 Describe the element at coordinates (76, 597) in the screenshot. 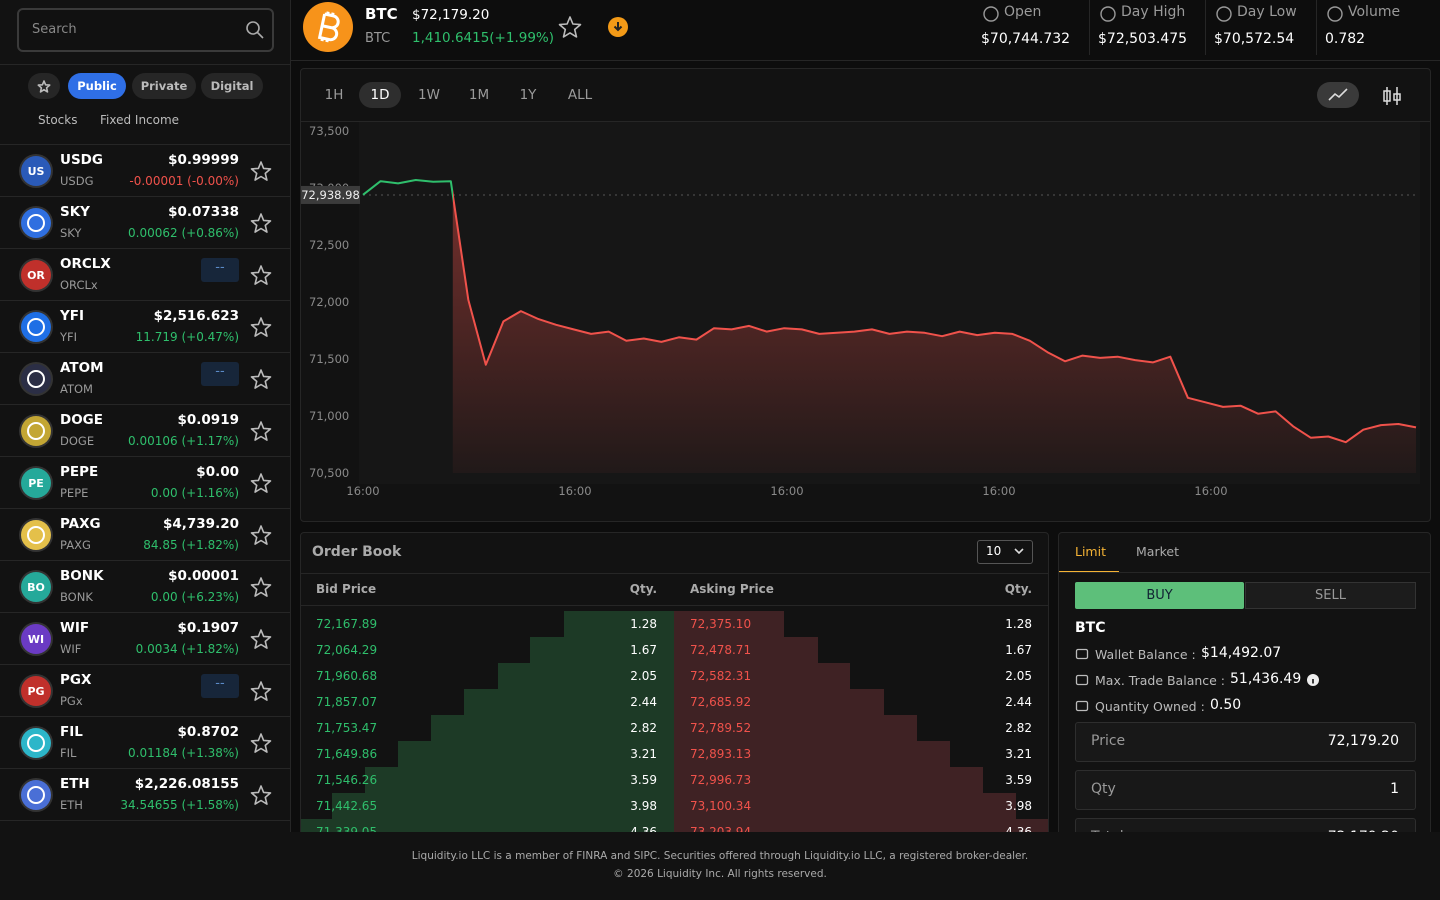

I see `asset-name: BONK` at that location.